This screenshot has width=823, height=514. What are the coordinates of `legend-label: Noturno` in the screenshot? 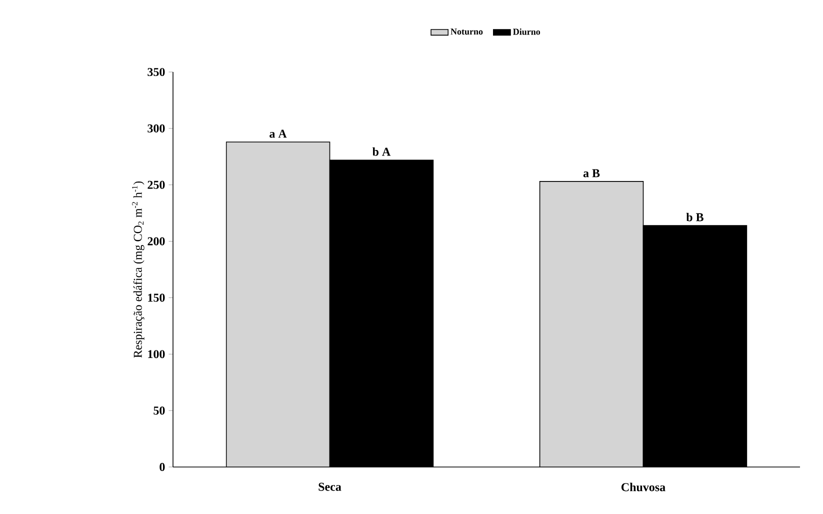 It's located at (466, 31).